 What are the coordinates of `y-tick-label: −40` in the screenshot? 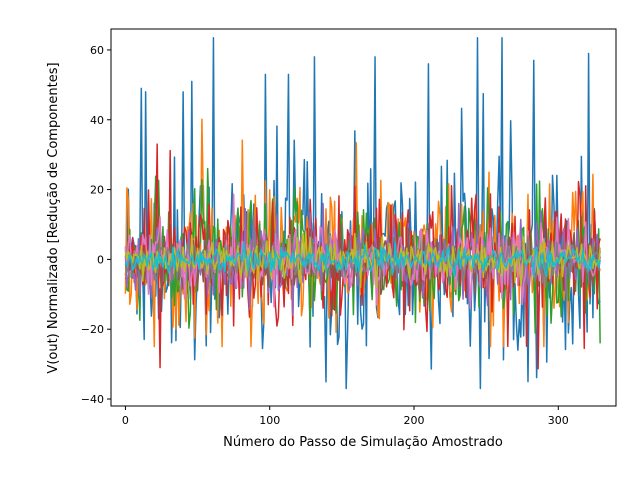 It's located at (92, 399).